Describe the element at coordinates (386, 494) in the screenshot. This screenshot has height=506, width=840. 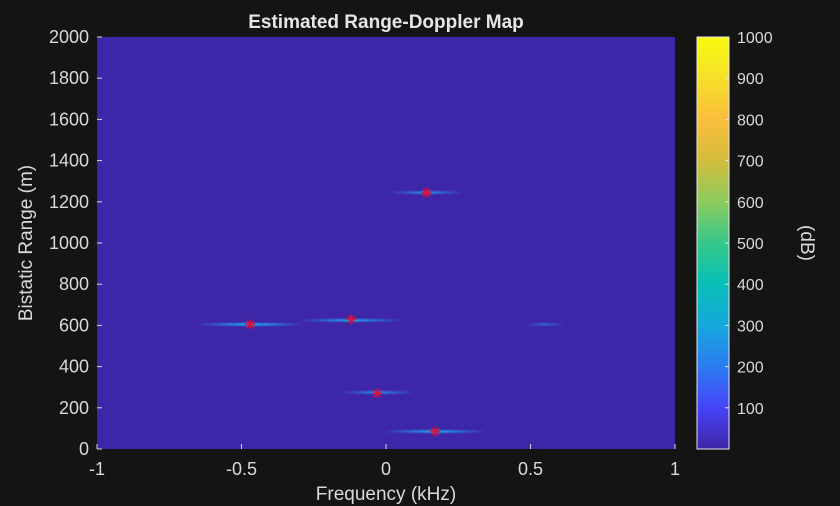
I see `x-axis-label: Frequency (kHz)` at that location.